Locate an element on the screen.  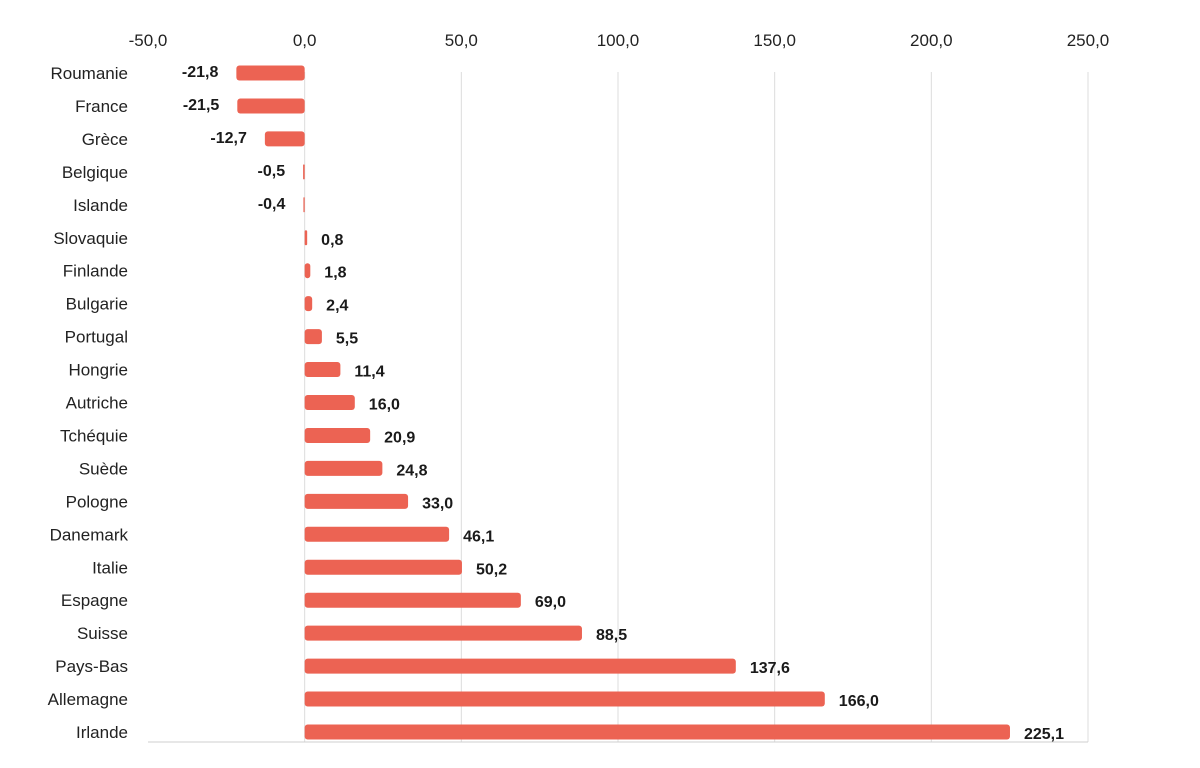
category-label: Bulgarie is located at coordinates (97, 304).